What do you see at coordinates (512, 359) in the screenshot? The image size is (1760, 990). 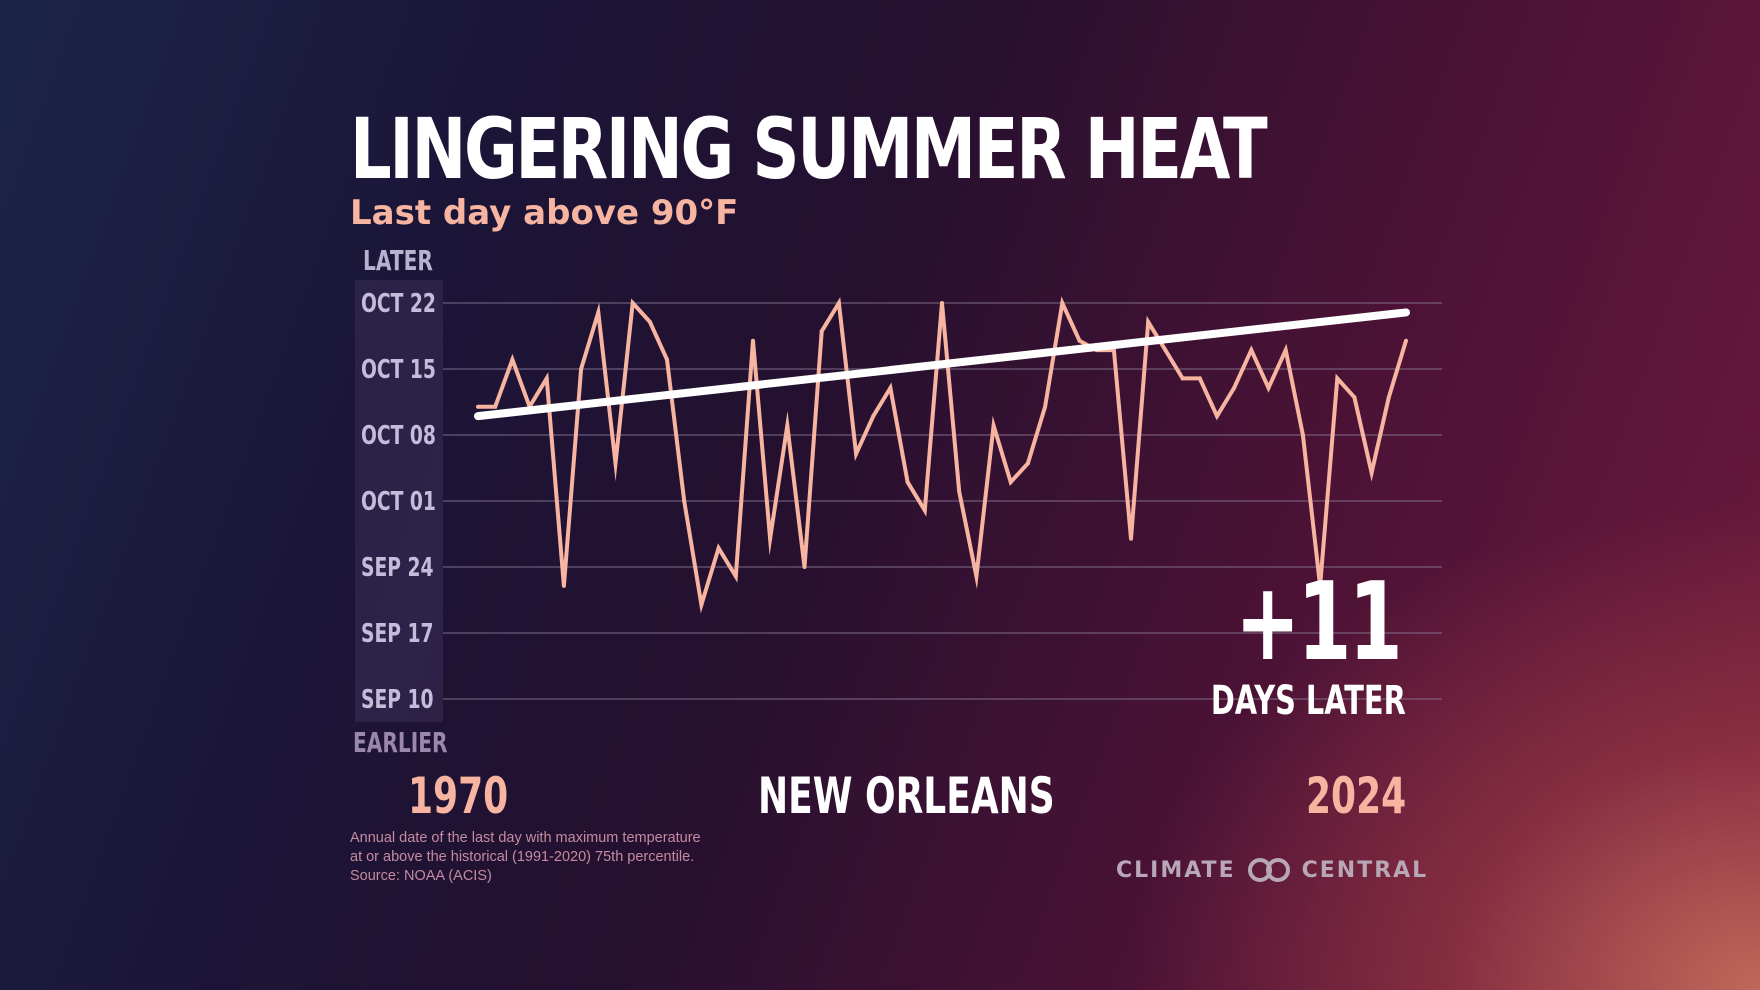 I see `data-point-1972` at bounding box center [512, 359].